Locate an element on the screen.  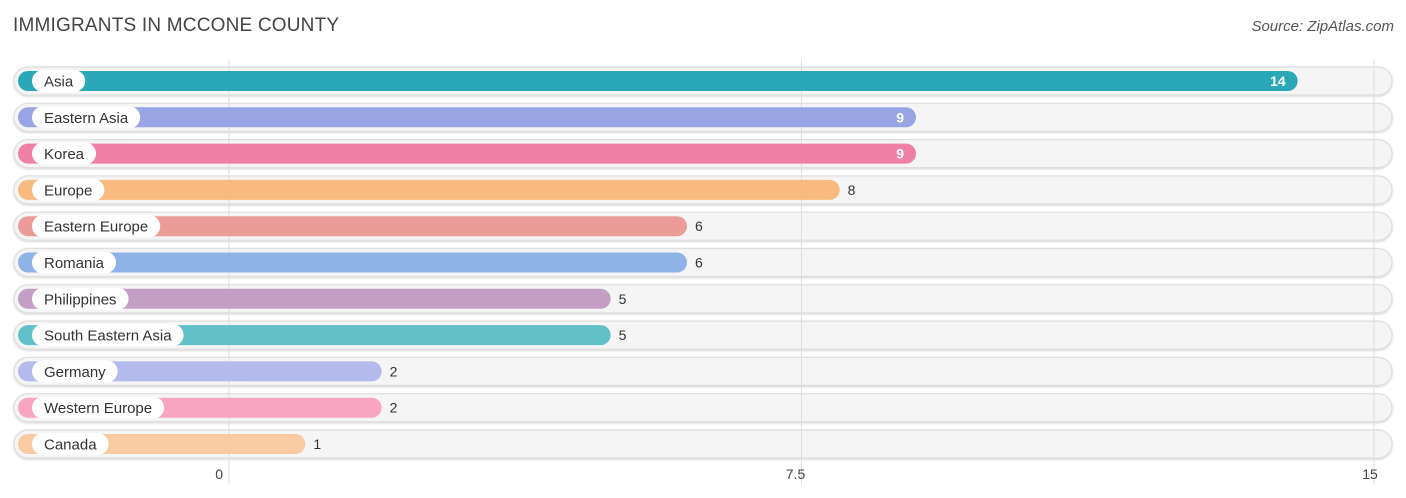
category-label: Asia is located at coordinates (59, 82).